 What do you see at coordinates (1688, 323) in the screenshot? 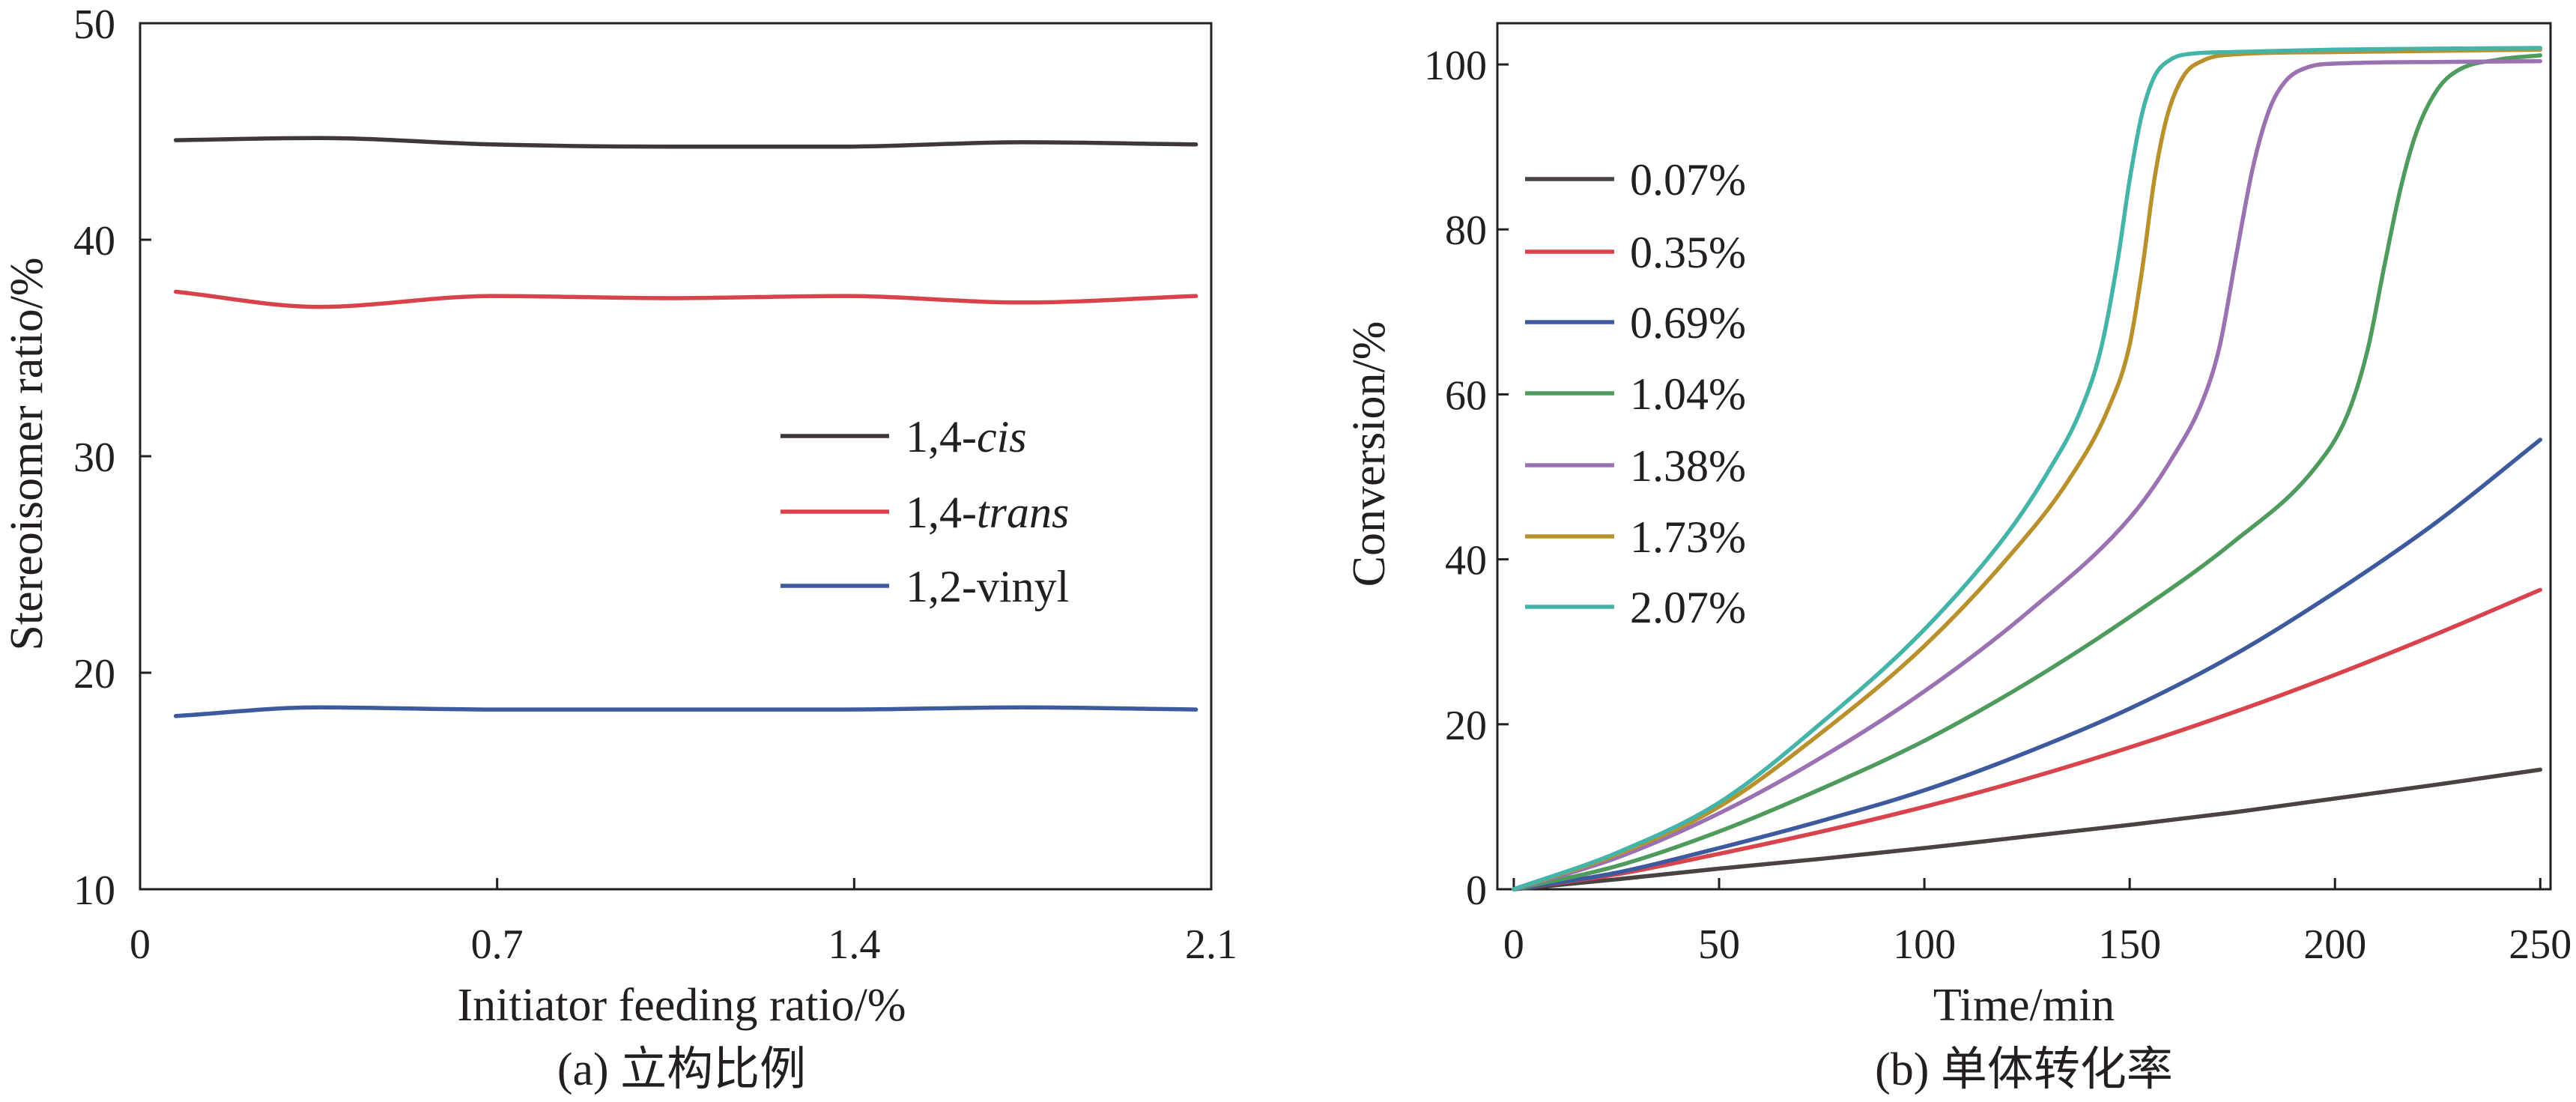
I see `chart-b-legend-label: 0.69%` at bounding box center [1688, 323].